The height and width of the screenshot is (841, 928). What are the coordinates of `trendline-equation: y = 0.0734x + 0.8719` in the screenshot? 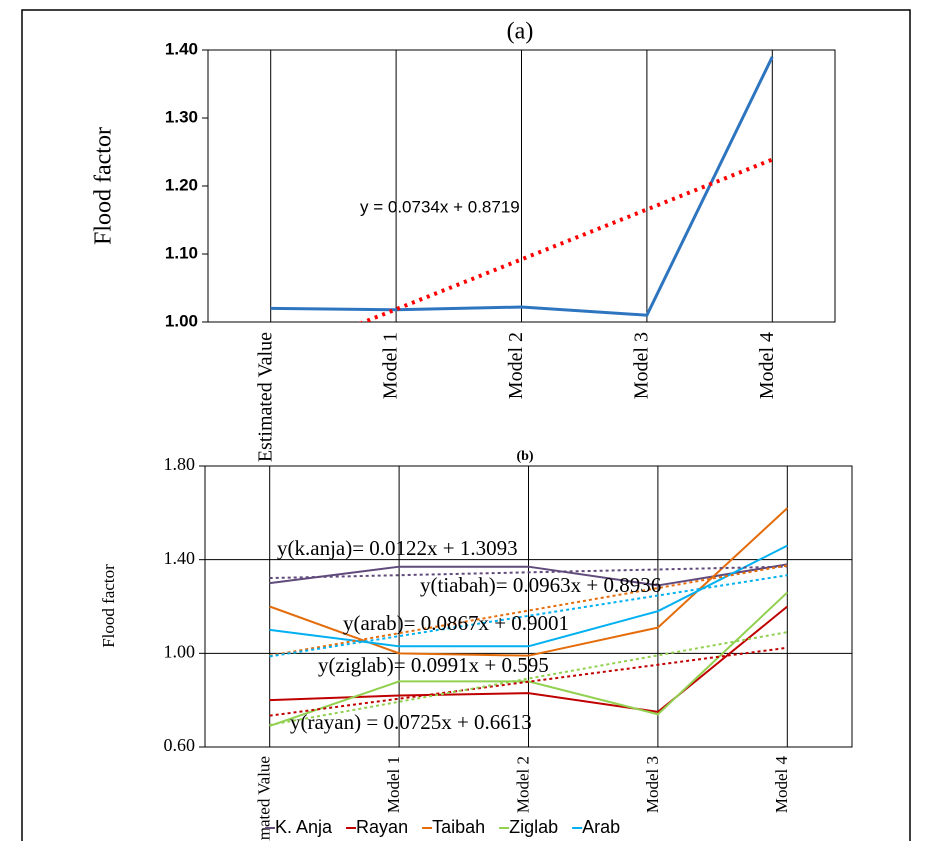 It's located at (440, 206).